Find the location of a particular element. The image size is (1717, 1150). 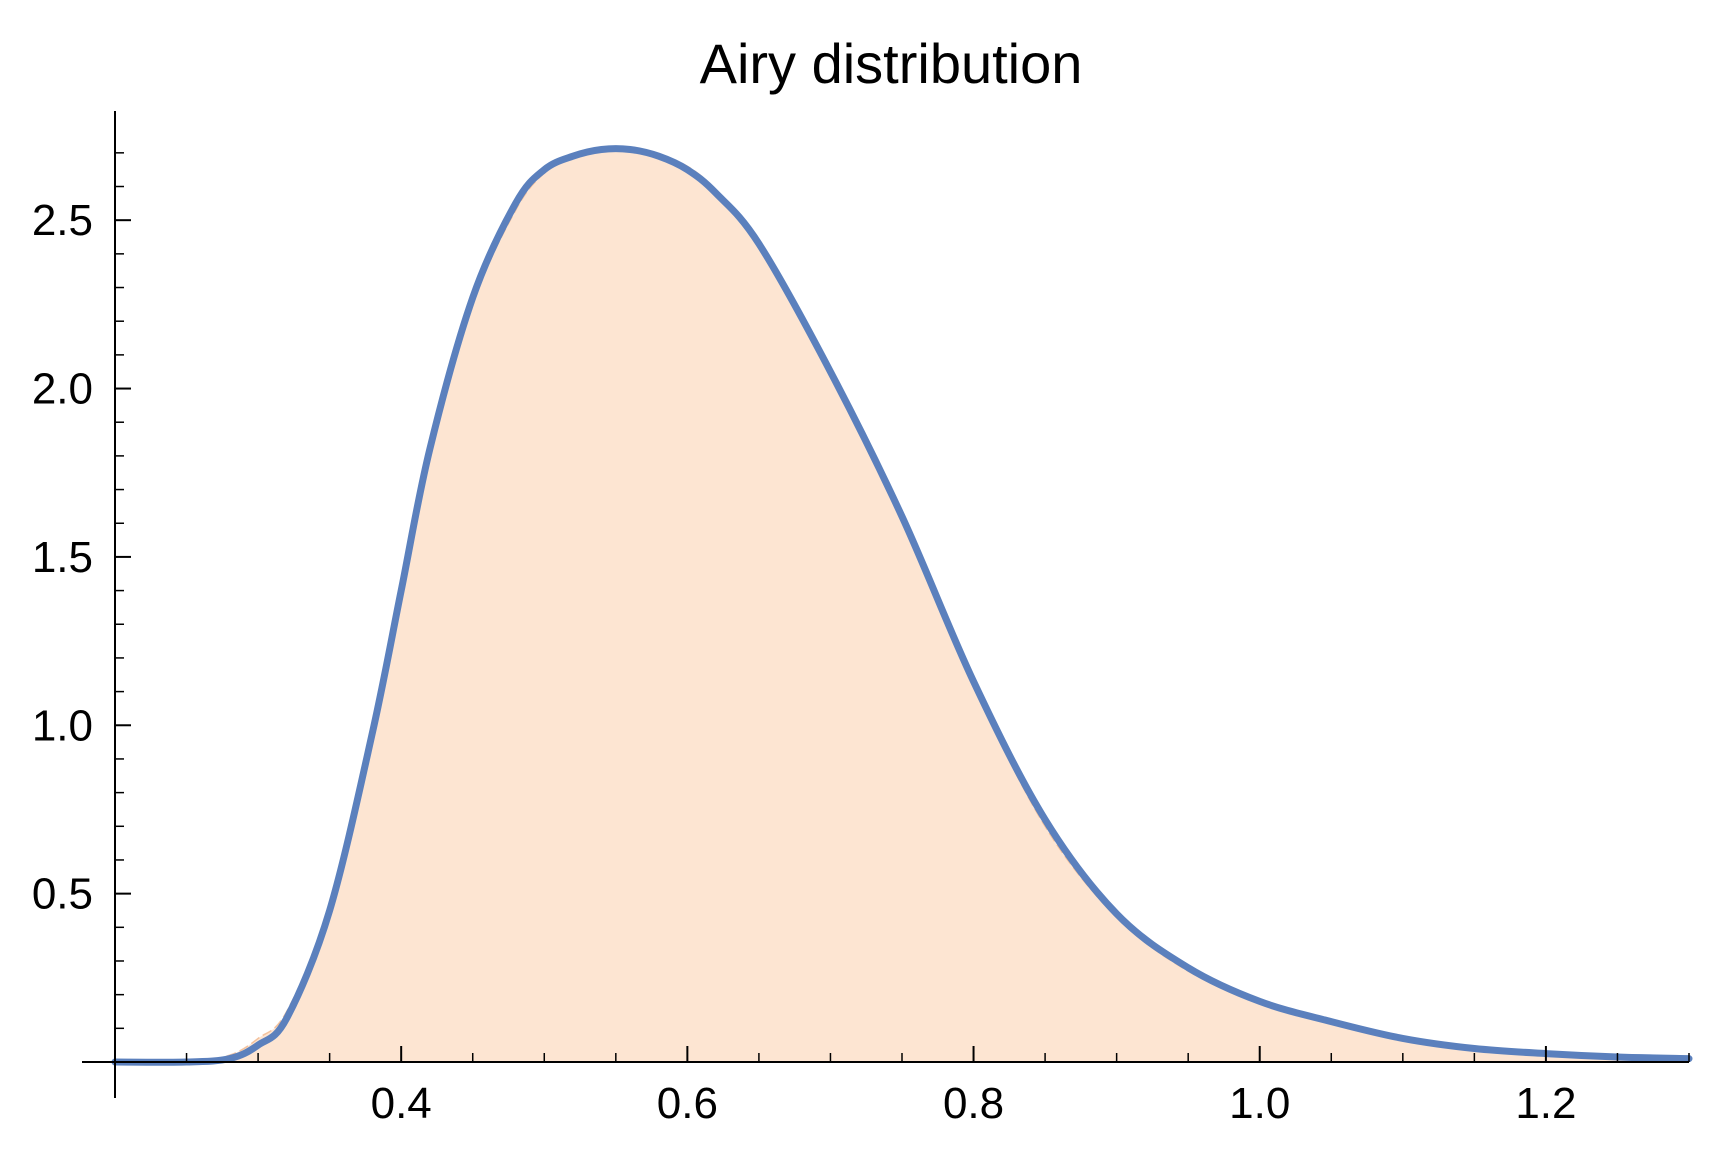

x-tick-label: 0.8 is located at coordinates (973, 1103).